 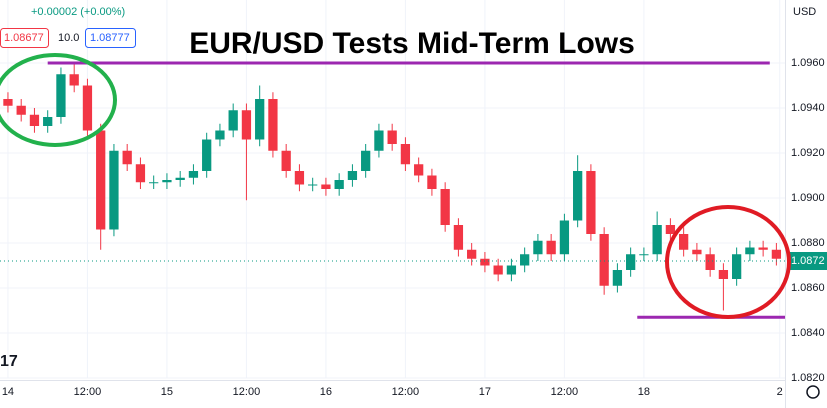 I want to click on ask-price: 1.08777, so click(x=110, y=38).